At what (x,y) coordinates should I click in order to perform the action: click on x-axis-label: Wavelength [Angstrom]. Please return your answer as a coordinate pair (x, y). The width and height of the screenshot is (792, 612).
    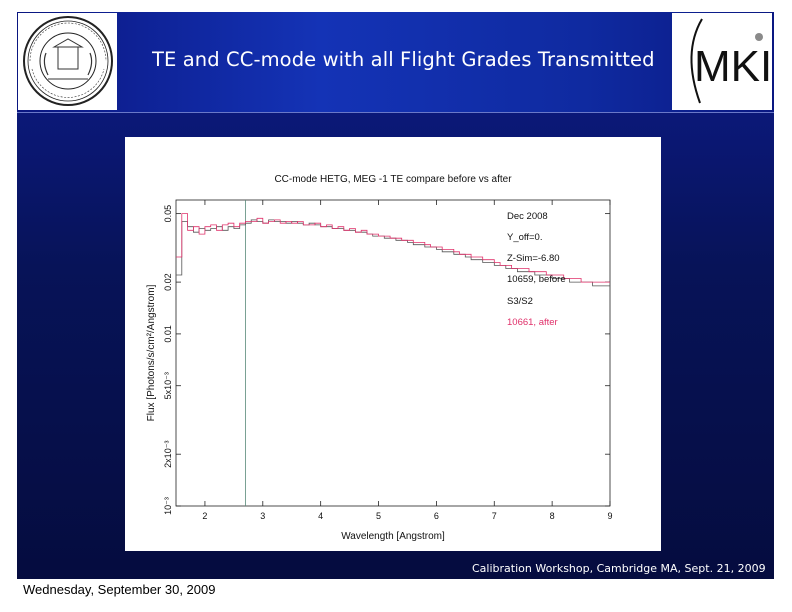
    Looking at the image, I should click on (393, 536).